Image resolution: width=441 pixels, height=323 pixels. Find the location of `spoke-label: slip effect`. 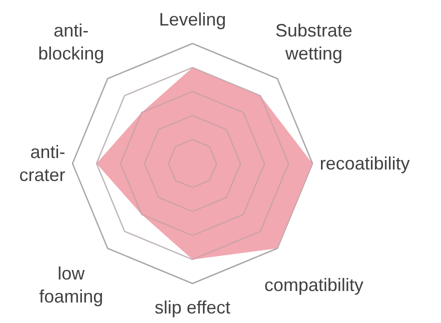

spoke-label: slip effect is located at coordinates (192, 308).